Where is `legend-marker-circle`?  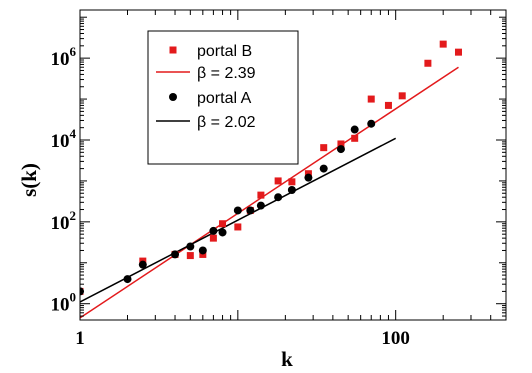 legend-marker-circle is located at coordinates (173, 97).